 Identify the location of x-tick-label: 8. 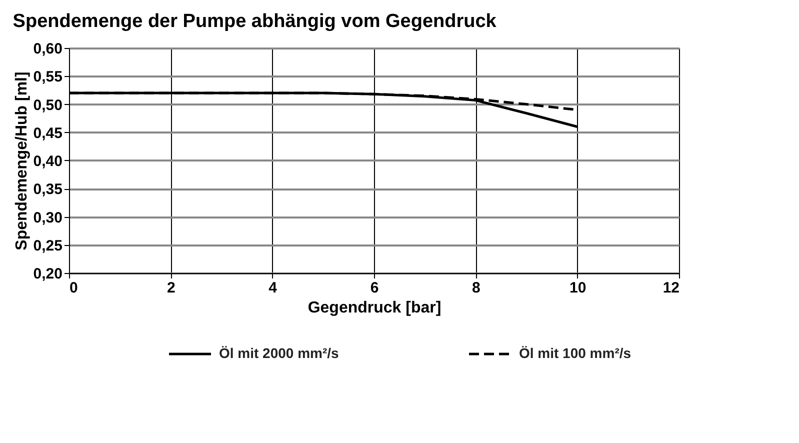
(476, 288).